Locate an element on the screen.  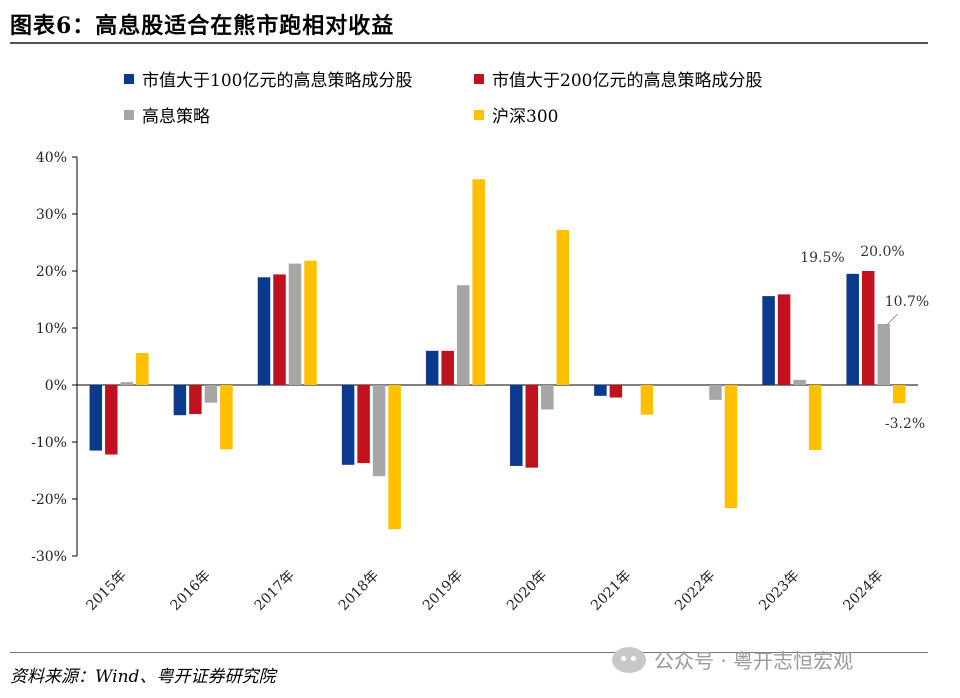
x-tick-label: 2023年 is located at coordinates (779, 591).